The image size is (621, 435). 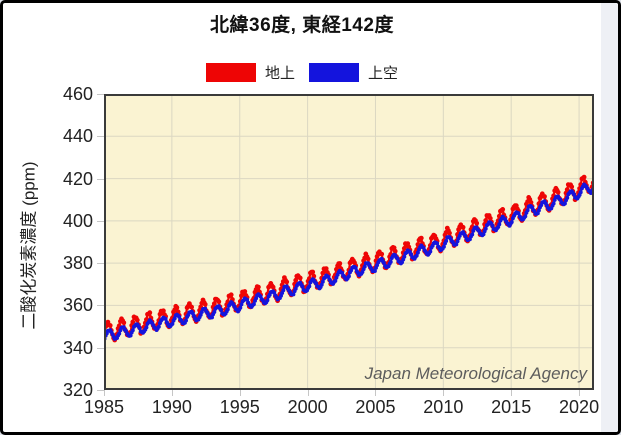 I want to click on x-tick-label: 1995, so click(x=239, y=407).